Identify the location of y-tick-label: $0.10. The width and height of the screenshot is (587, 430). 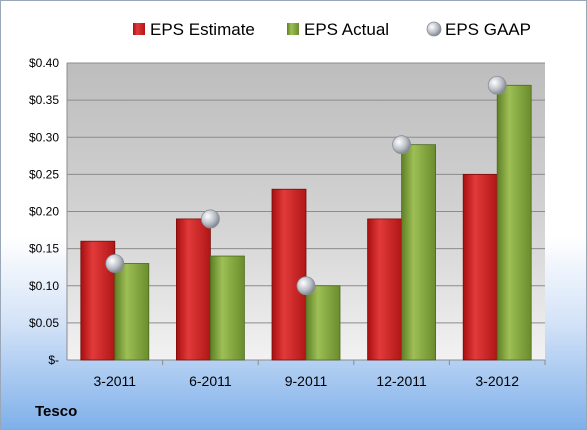
(44, 286).